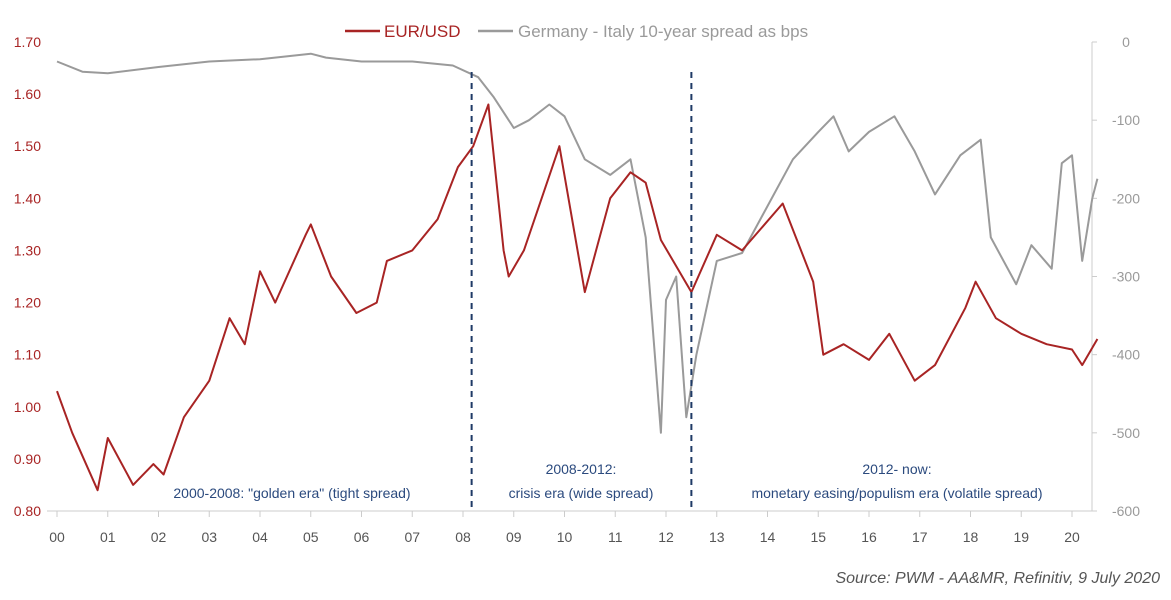  I want to click on y-right-tick-label: -100, so click(1126, 120).